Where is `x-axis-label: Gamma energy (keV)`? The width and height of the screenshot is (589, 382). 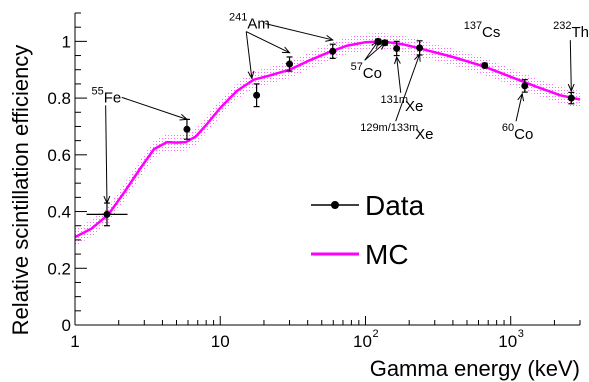
x-axis-label: Gamma energy (keV) is located at coordinates (475, 368).